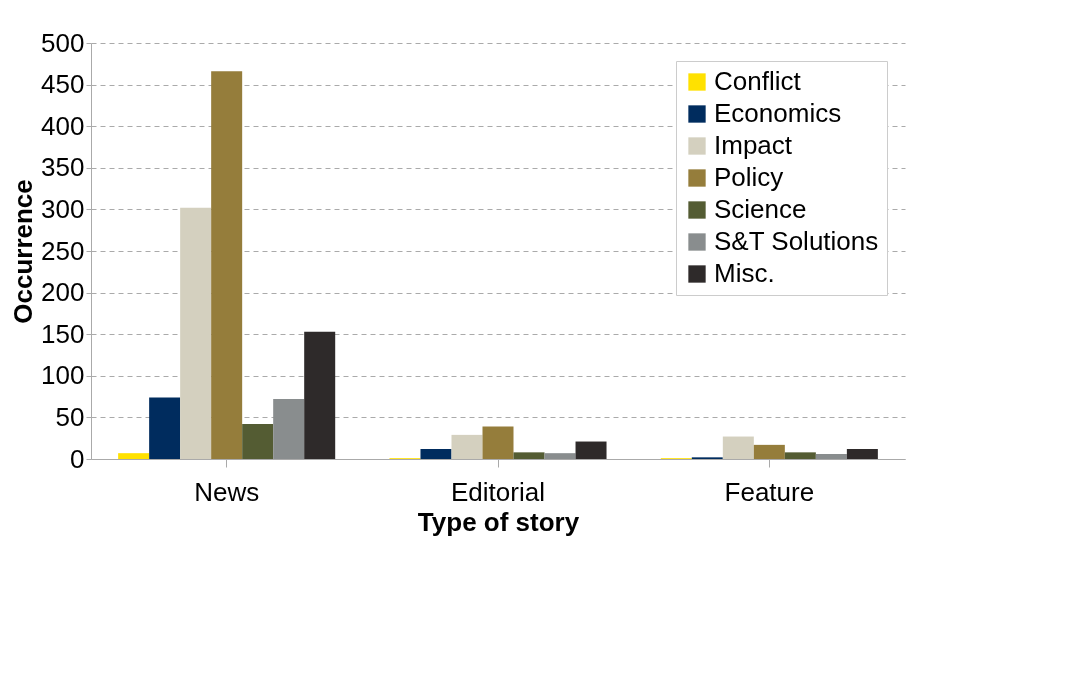 The width and height of the screenshot is (1079, 687). I want to click on legend-label: S&T Solutions, so click(796, 241).